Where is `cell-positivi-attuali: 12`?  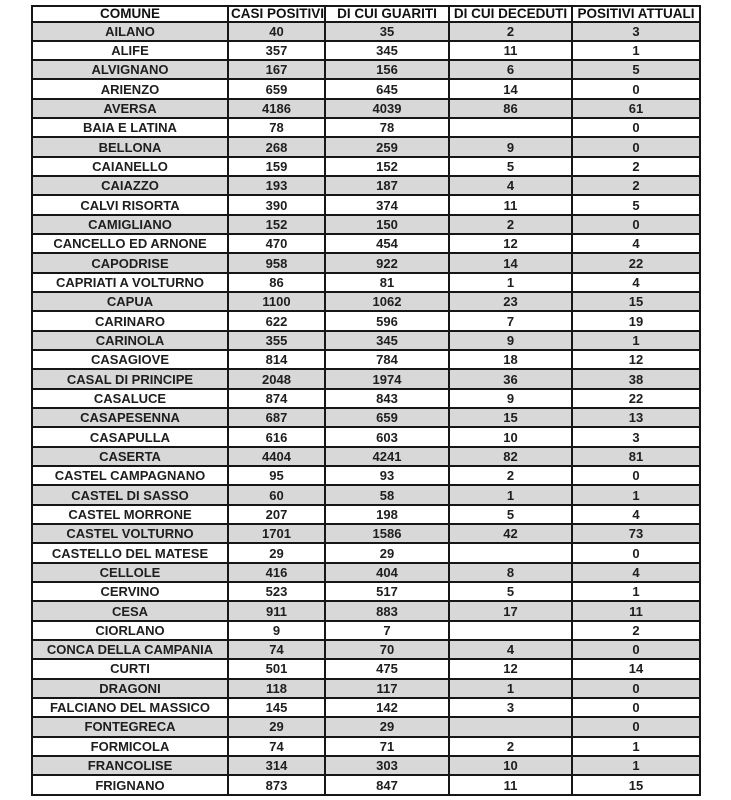 cell-positivi-attuali: 12 is located at coordinates (636, 360).